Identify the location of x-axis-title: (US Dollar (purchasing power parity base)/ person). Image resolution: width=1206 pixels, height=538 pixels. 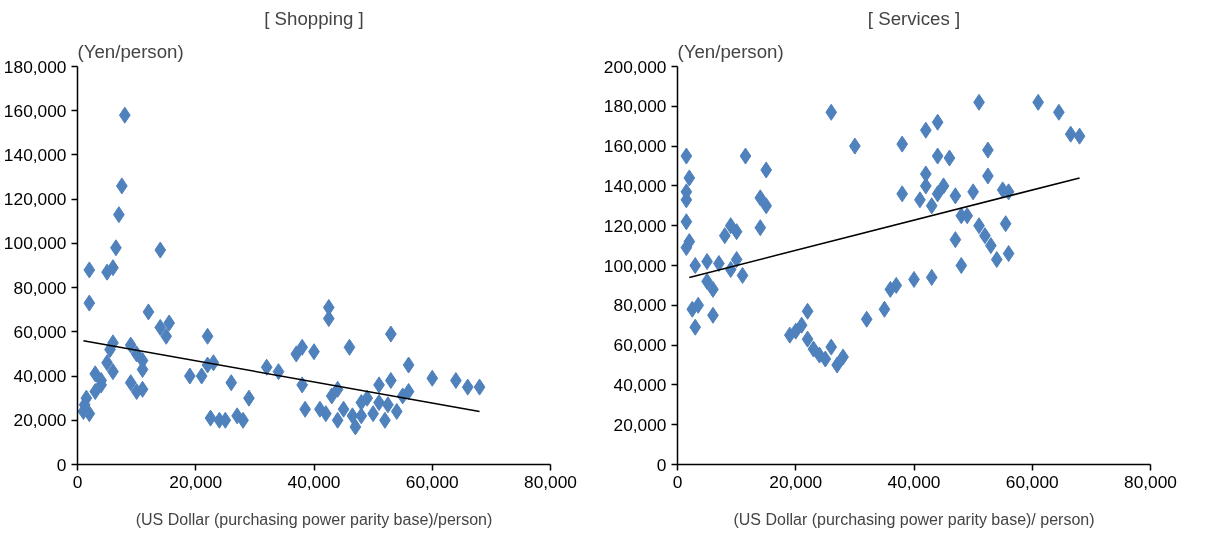
(914, 519).